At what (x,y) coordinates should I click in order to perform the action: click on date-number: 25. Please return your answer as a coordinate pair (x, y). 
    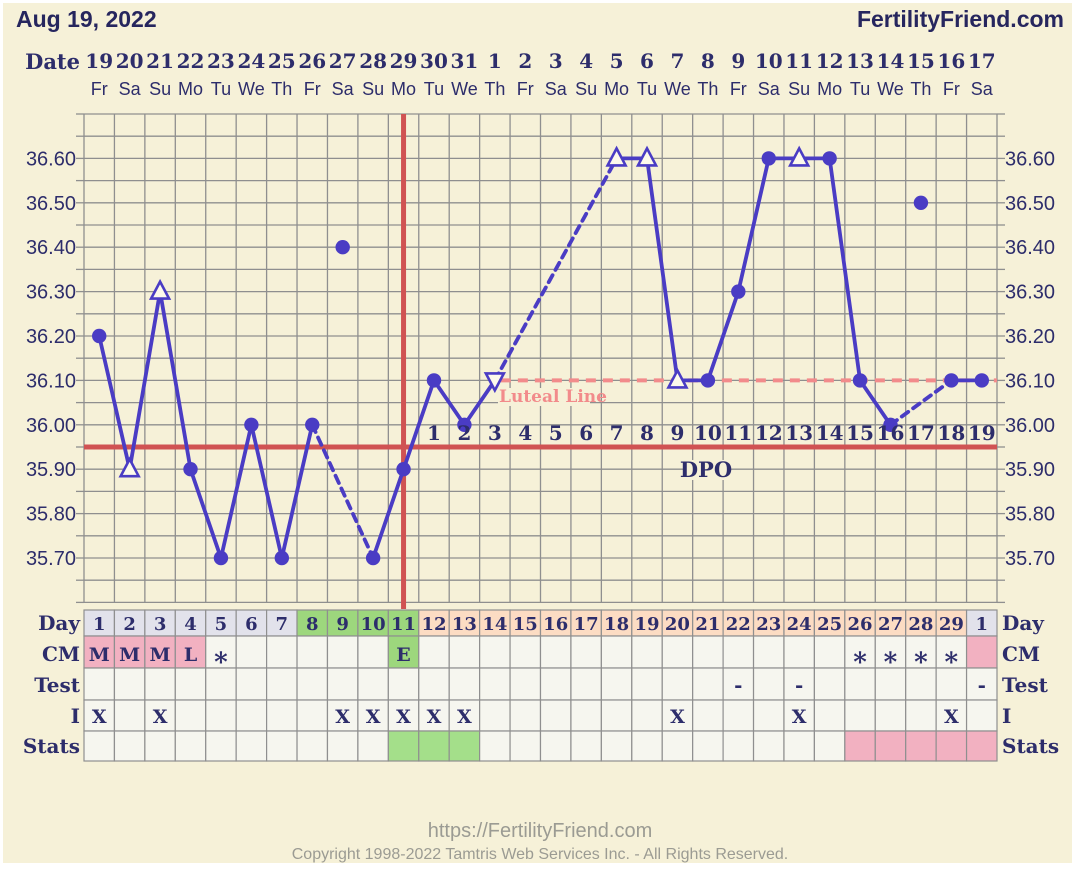
    Looking at the image, I should click on (282, 61).